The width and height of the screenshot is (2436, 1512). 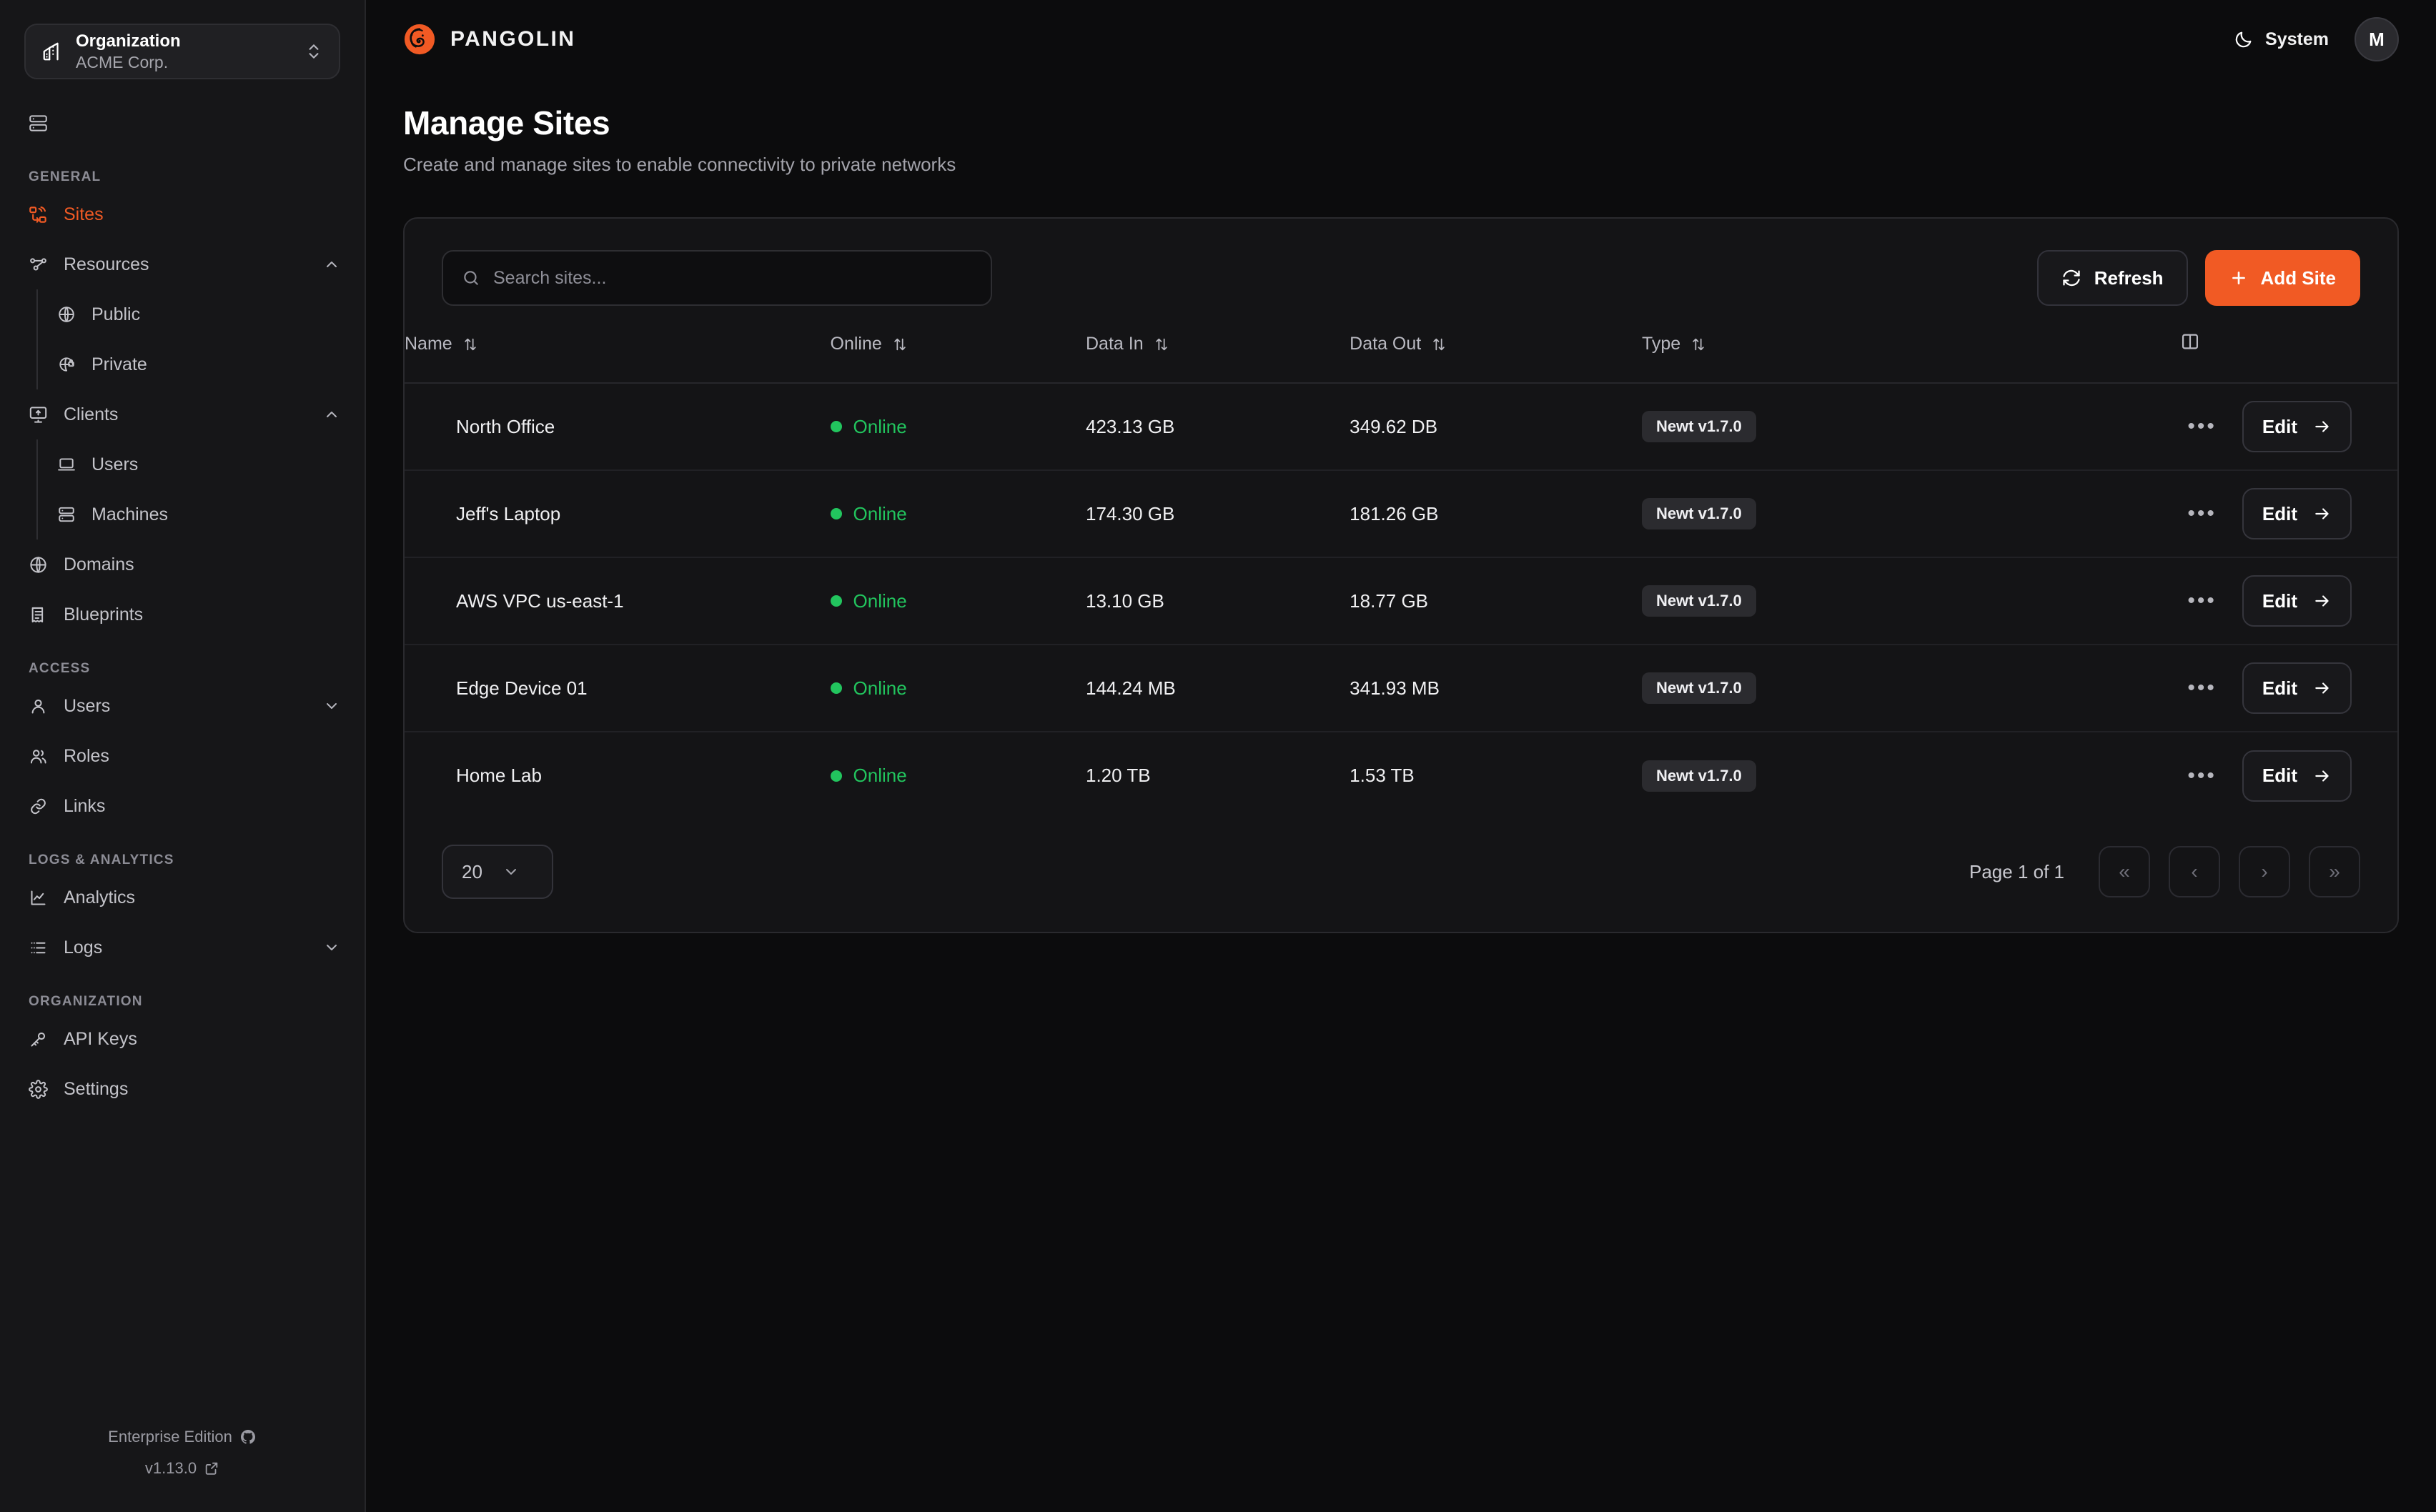 I want to click on user-icon, so click(x=39, y=706).